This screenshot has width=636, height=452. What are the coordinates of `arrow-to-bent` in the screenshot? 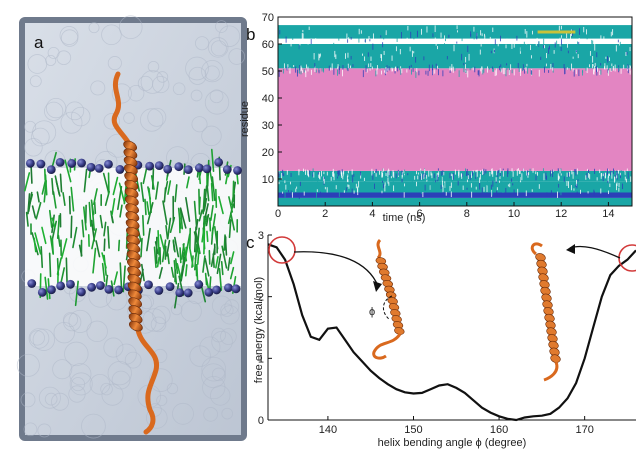 It's located at (336, 269).